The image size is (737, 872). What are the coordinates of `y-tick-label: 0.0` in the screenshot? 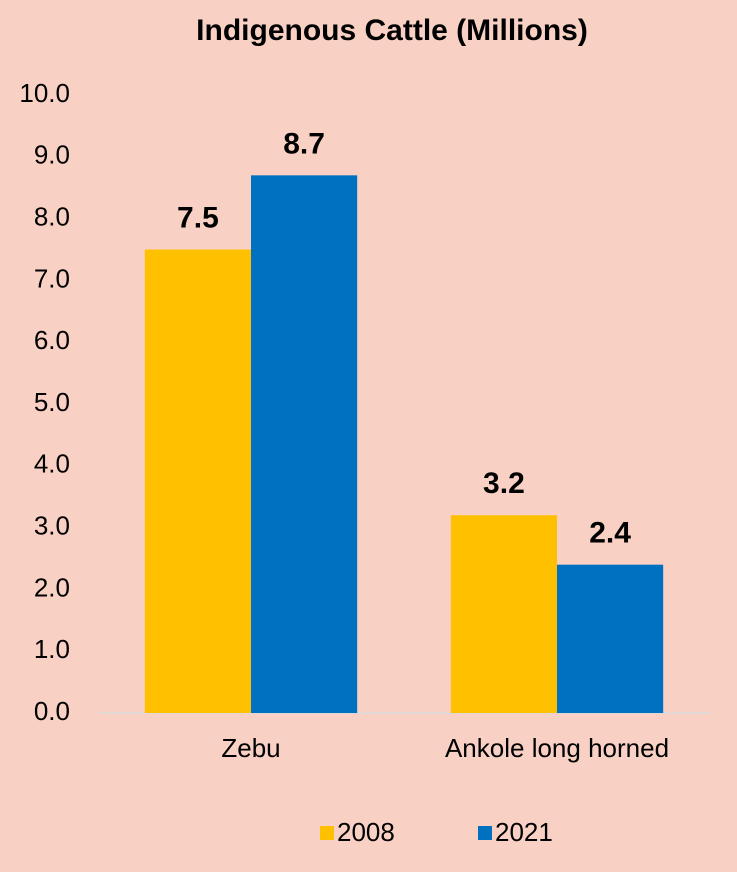 It's located at (52, 711).